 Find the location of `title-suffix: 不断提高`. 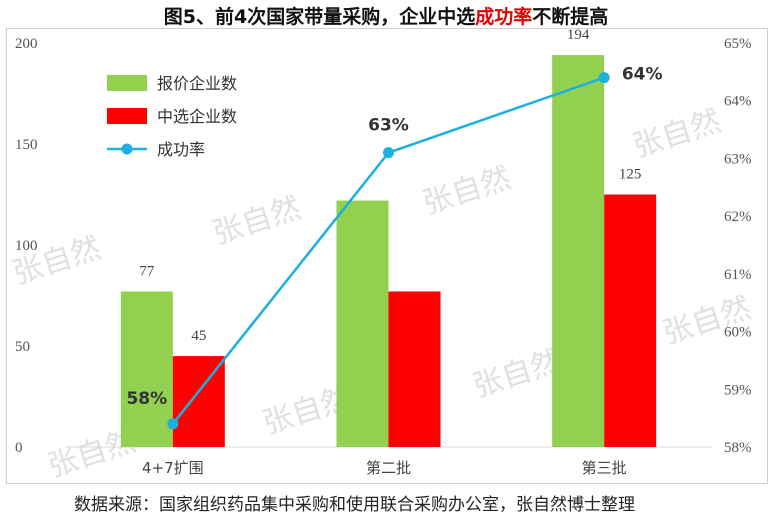

title-suffix: 不断提高 is located at coordinates (570, 17).